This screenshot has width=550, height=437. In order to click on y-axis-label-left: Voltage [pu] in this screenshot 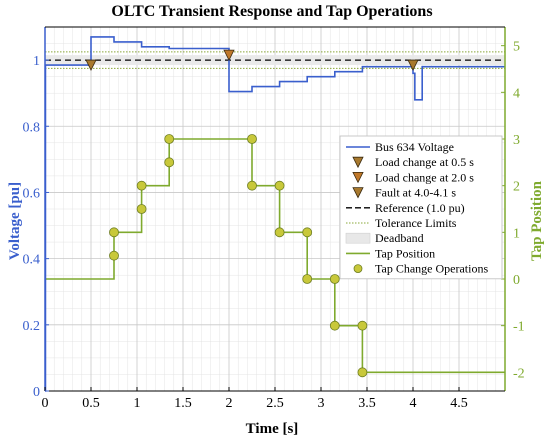, I will do `click(15, 221)`.